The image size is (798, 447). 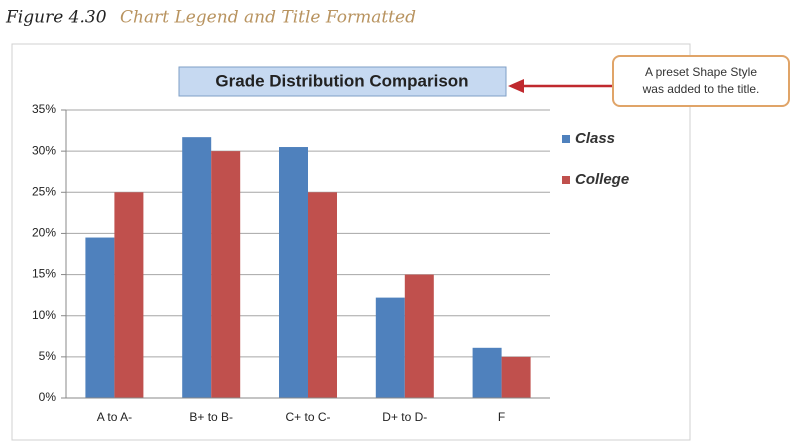 I want to click on title-box, so click(x=342, y=81).